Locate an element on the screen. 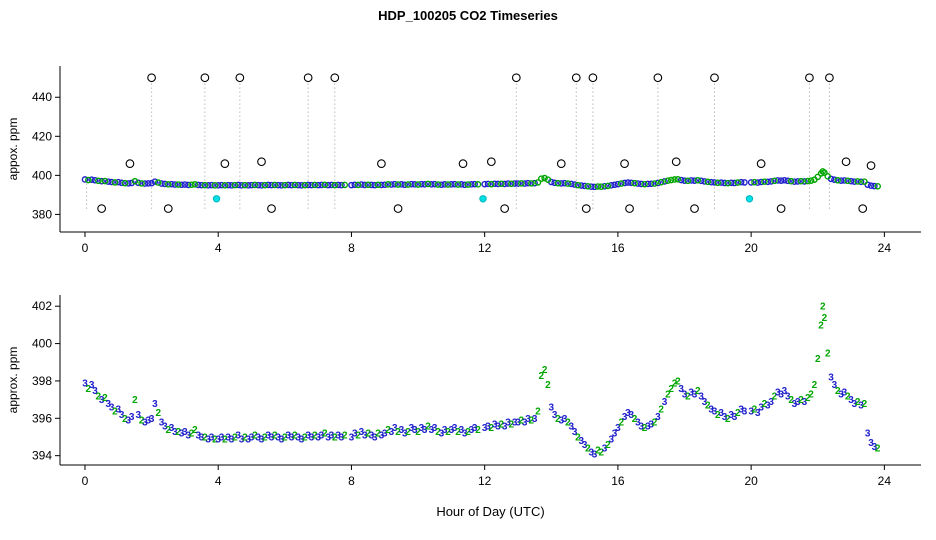 The height and width of the screenshot is (540, 936). y-tick-label: 440 is located at coordinates (42, 97).